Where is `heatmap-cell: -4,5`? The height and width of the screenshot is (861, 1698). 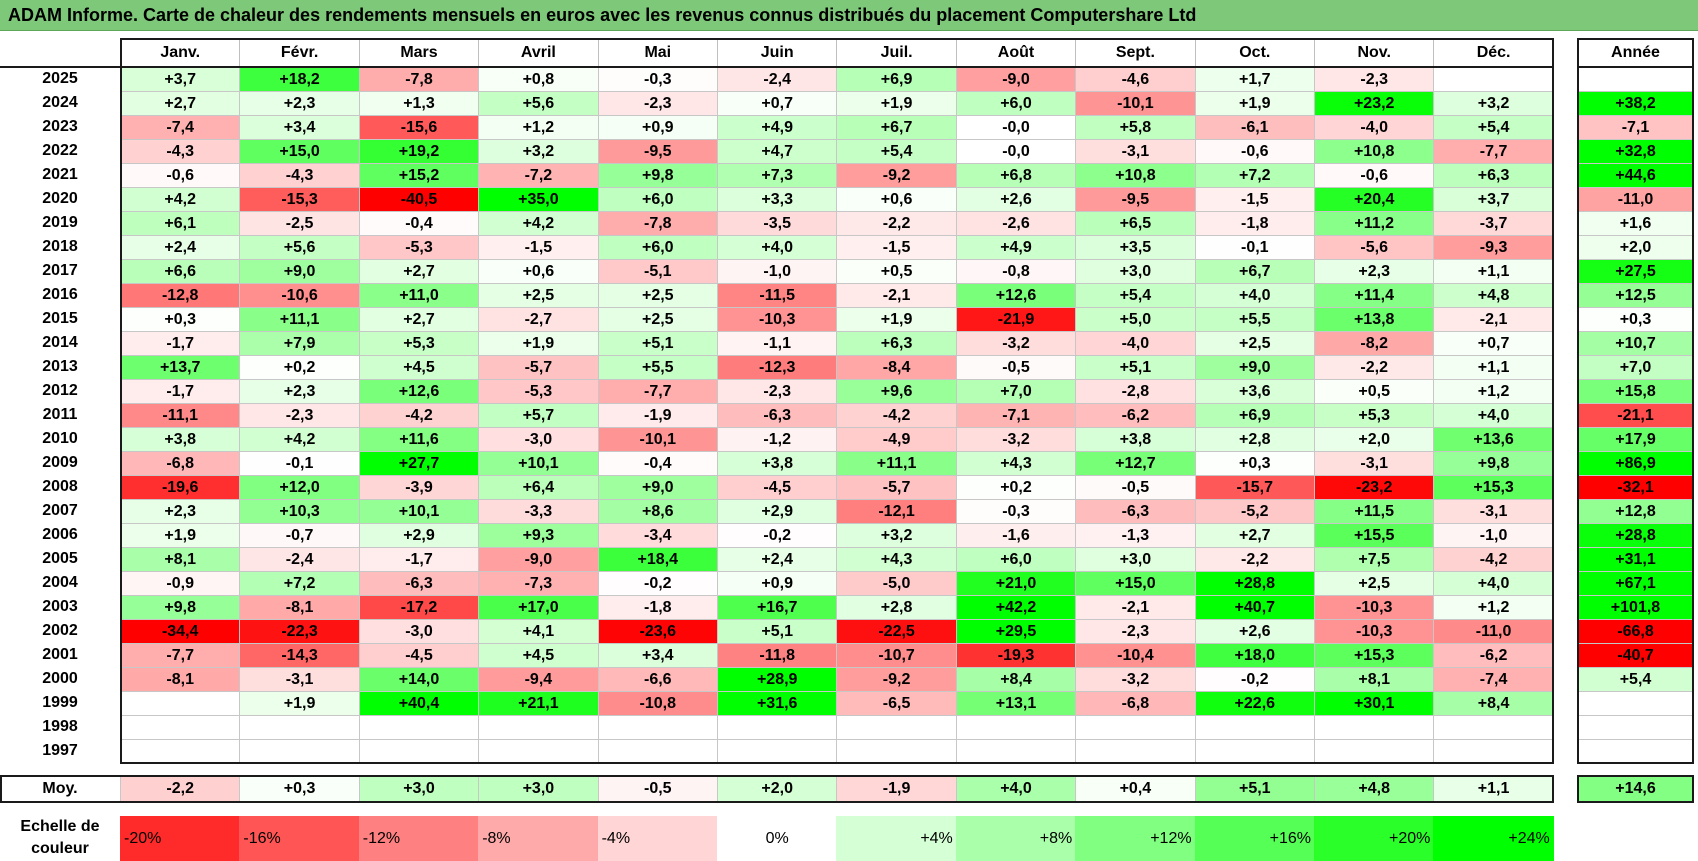
heatmap-cell: -4,5 is located at coordinates (777, 487).